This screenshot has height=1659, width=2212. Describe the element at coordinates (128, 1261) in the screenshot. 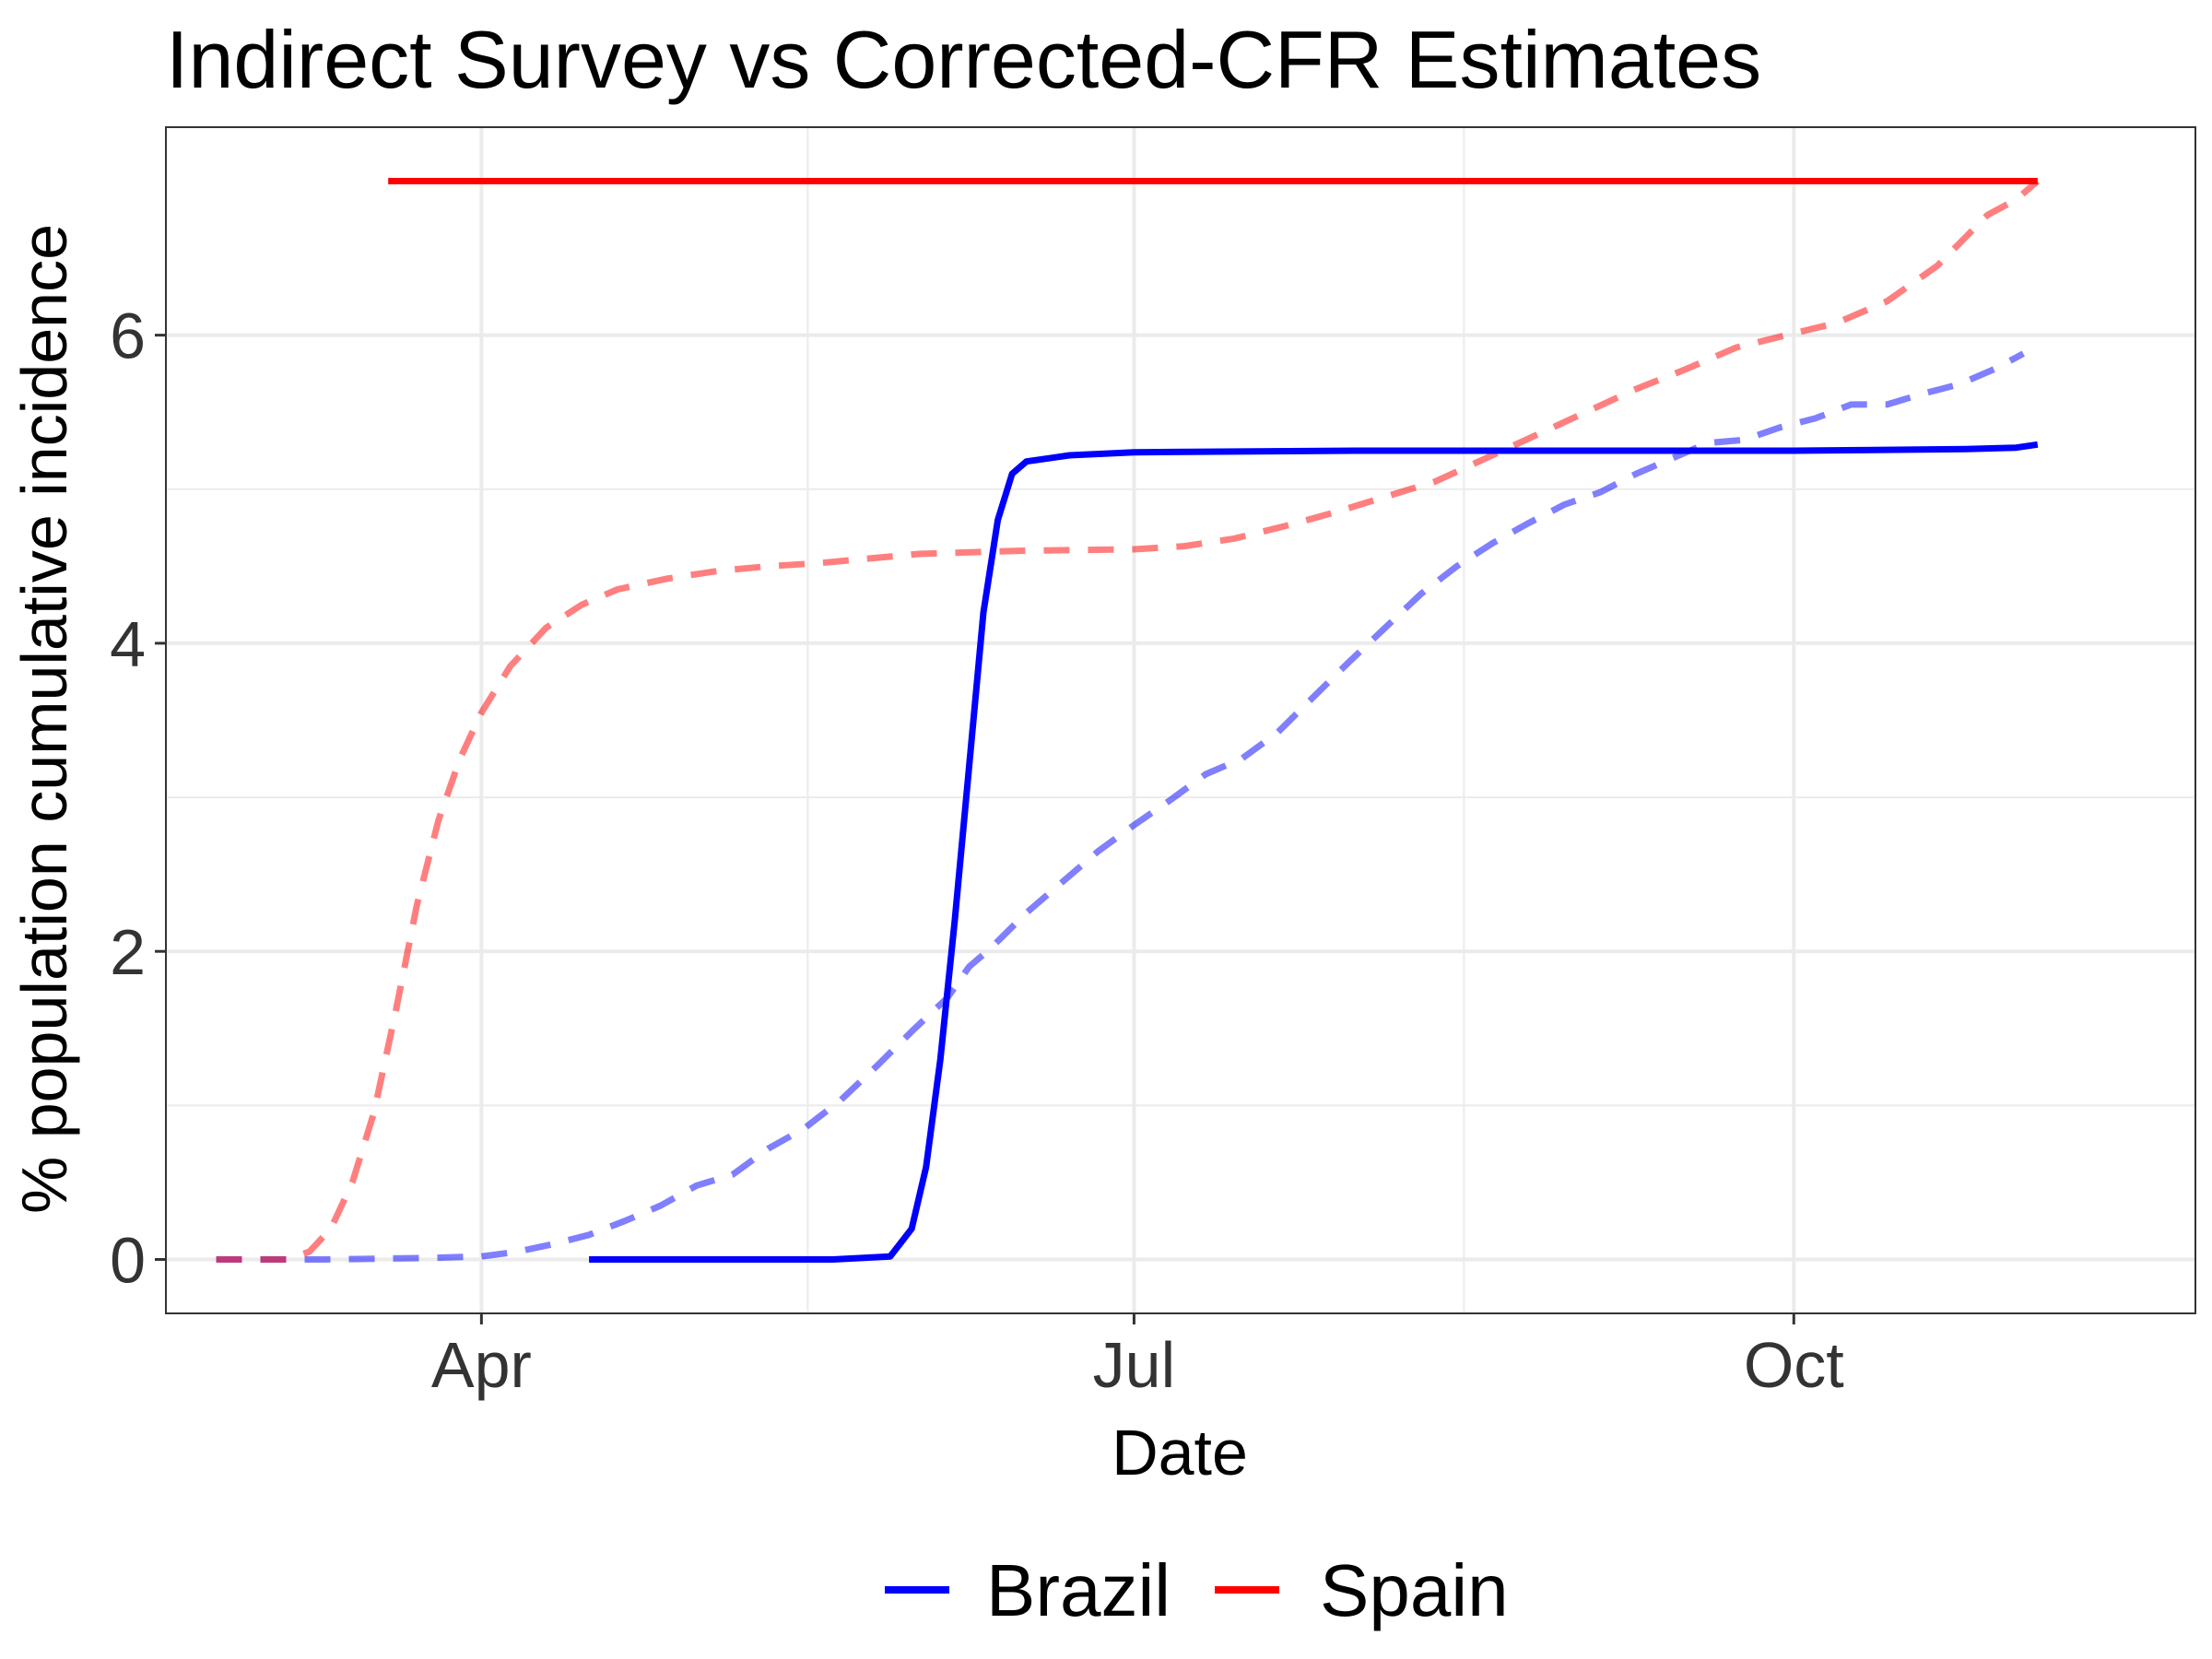

I see `y-tick-label: 0` at that location.